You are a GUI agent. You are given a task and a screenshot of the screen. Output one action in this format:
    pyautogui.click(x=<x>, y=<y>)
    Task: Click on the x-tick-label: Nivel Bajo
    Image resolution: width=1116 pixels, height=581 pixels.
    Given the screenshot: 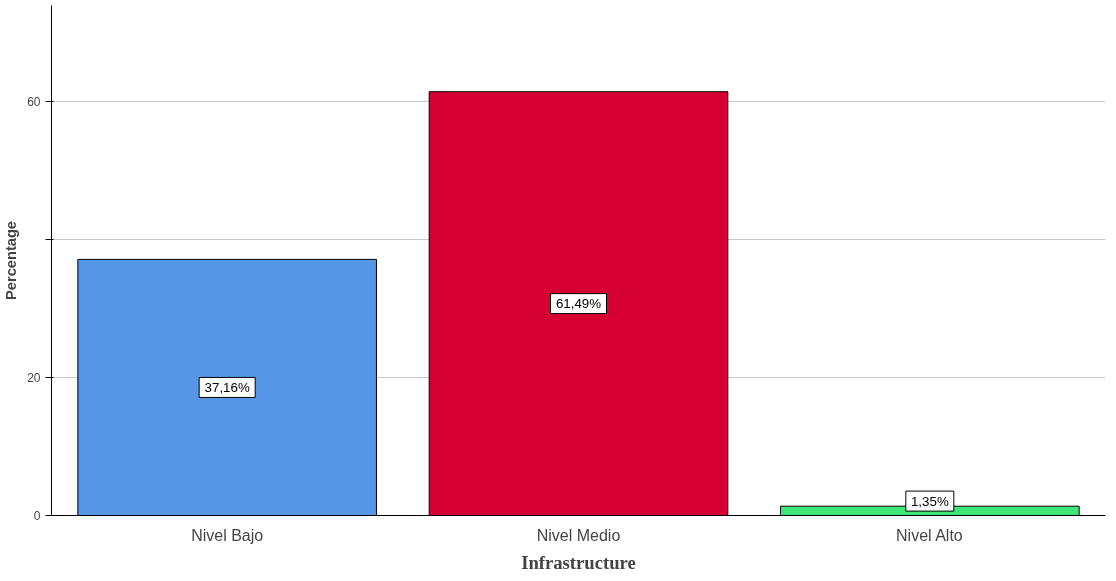 What is the action you would take?
    pyautogui.click(x=227, y=535)
    